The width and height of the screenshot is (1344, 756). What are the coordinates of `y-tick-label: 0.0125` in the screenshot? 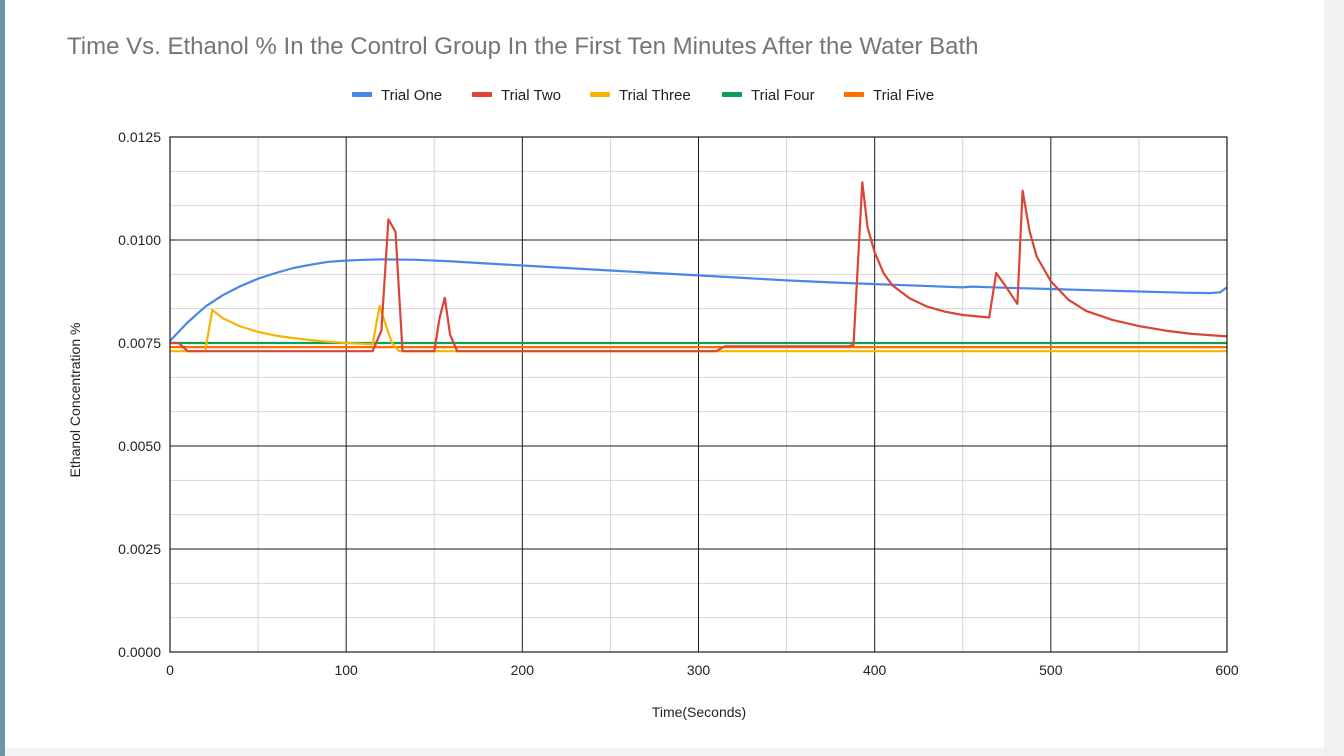 It's located at (139, 137).